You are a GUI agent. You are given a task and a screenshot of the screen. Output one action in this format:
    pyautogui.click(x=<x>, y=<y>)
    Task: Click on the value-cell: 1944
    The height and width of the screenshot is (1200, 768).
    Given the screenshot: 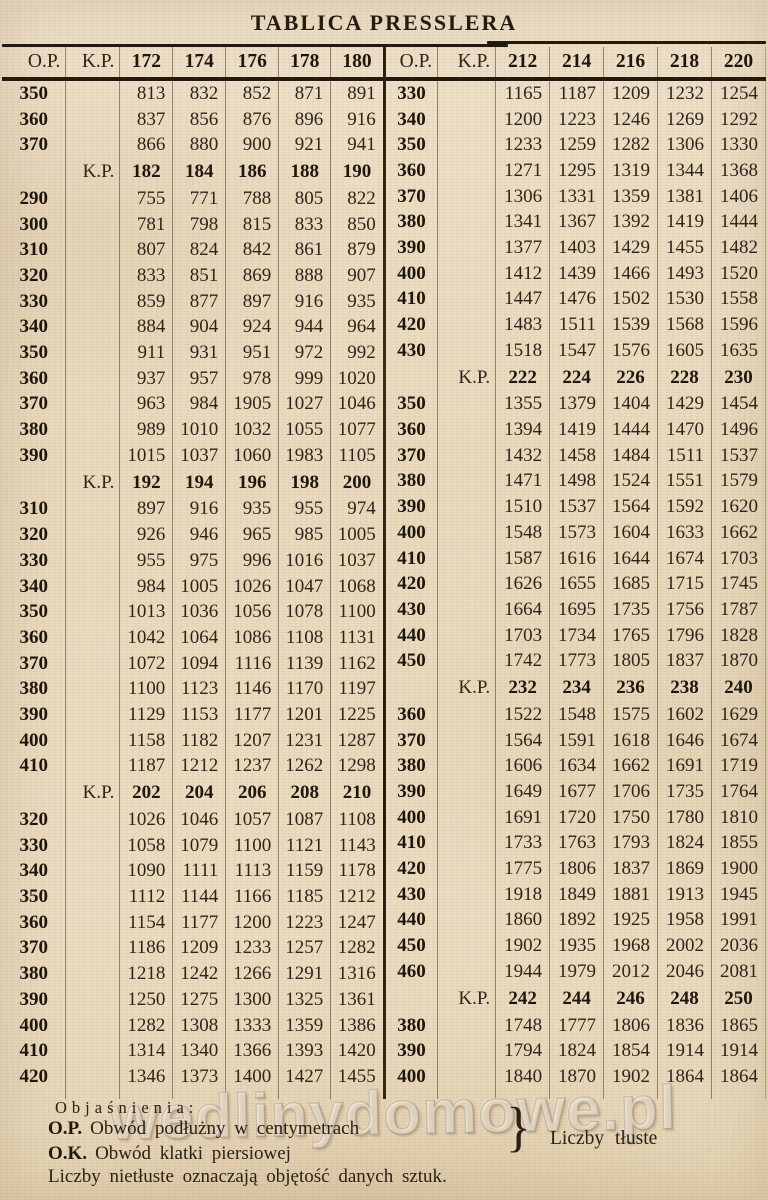 What is the action you would take?
    pyautogui.click(x=522, y=972)
    